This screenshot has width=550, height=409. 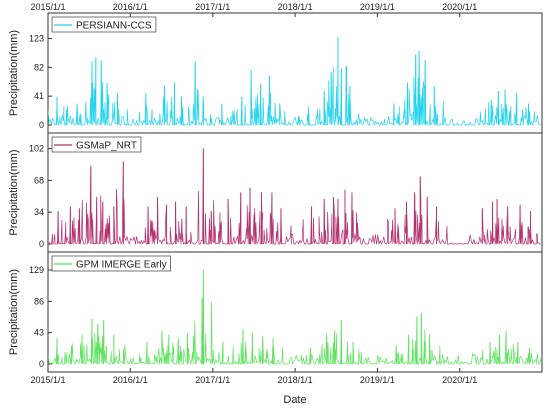 I want to click on y-tick-label: 102, so click(x=36, y=149).